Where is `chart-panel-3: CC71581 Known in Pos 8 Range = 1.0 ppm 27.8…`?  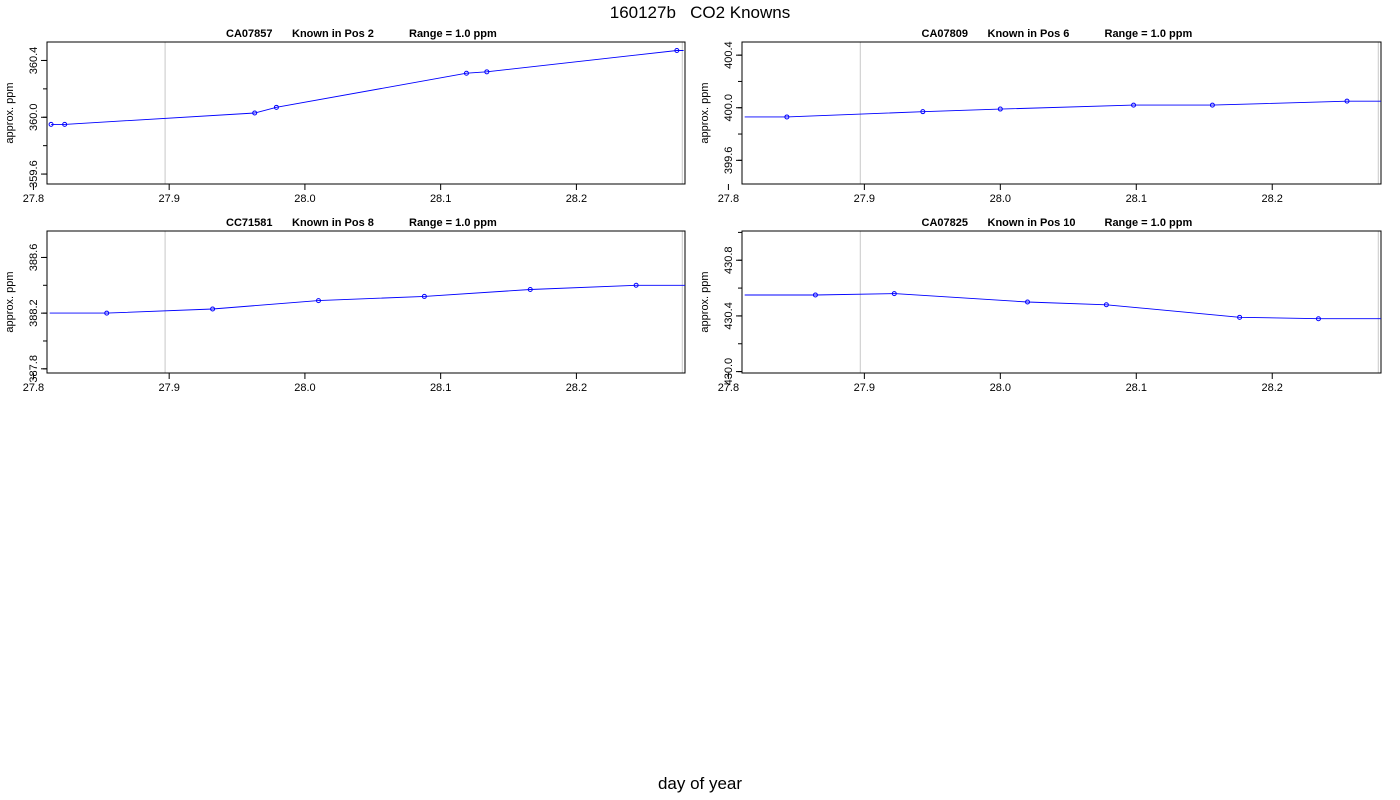 chart-panel-3: CC71581 Known in Pos 8 Range = 1.0 ppm 27.8… is located at coordinates (345, 305).